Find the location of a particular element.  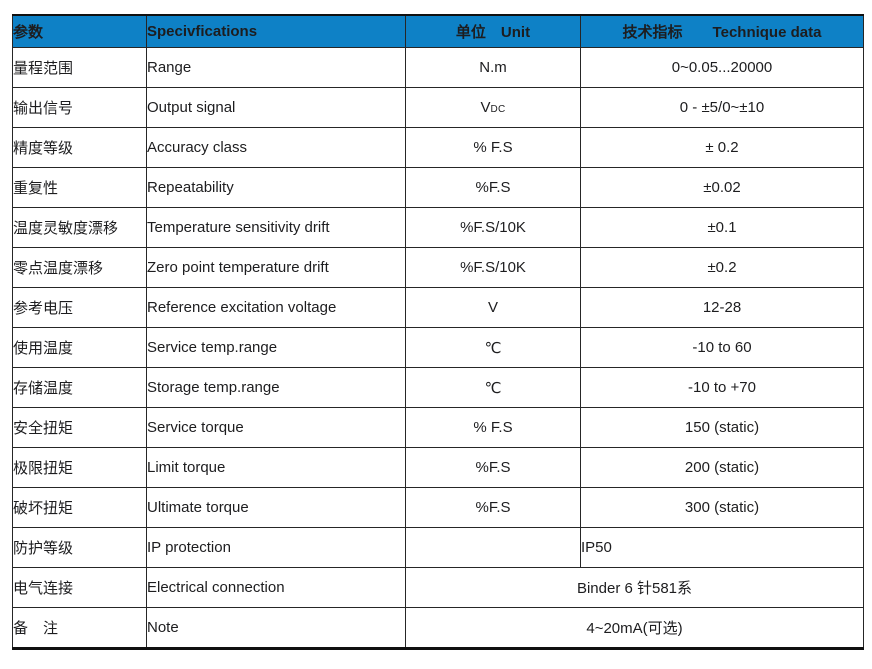

param-zh: 参考电压 is located at coordinates (79, 307).